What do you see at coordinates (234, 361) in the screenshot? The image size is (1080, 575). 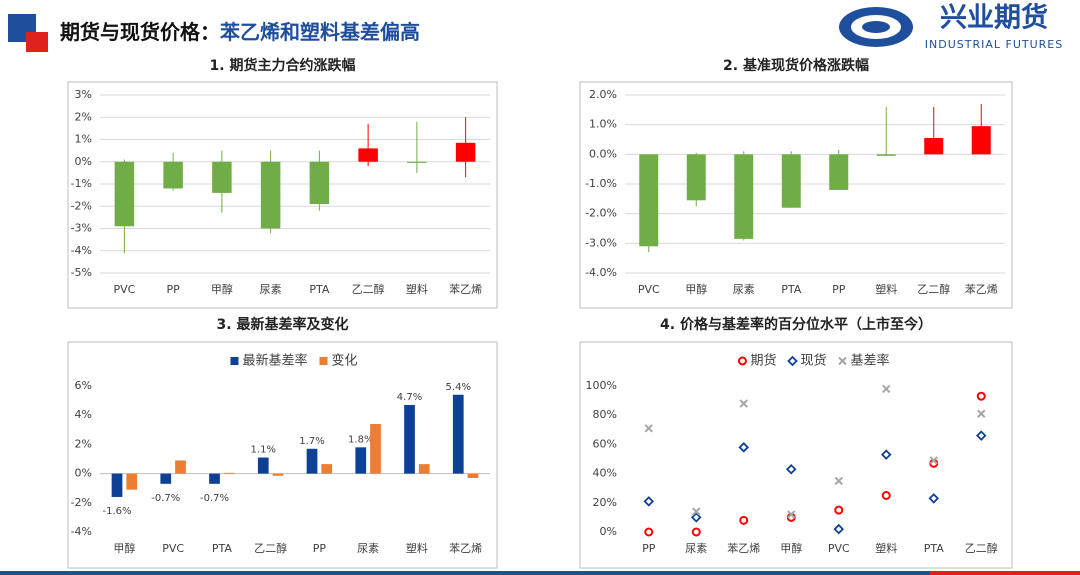 I see `legend-swatch` at bounding box center [234, 361].